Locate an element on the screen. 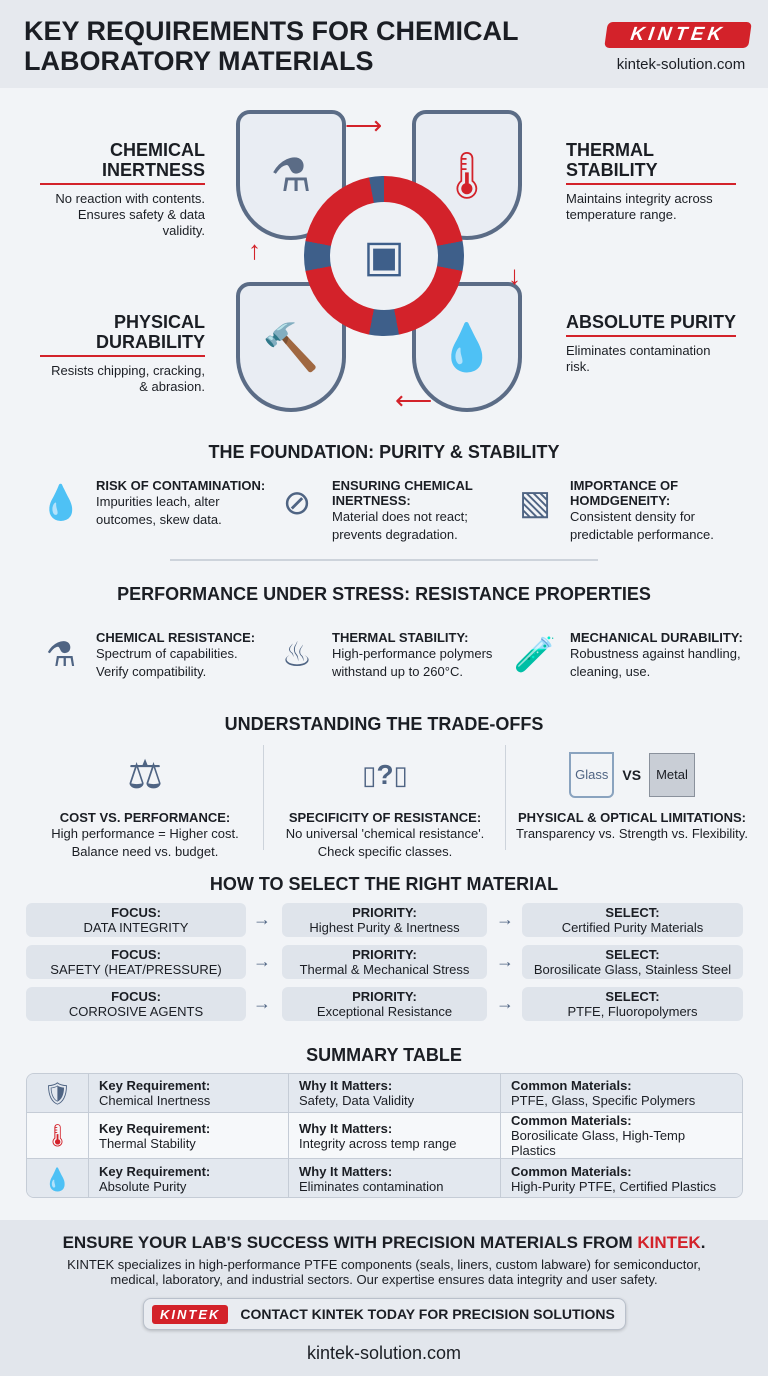 Image resolution: width=768 pixels, height=1376 pixels. droplet-icon: 💧 is located at coordinates (58, 1178).